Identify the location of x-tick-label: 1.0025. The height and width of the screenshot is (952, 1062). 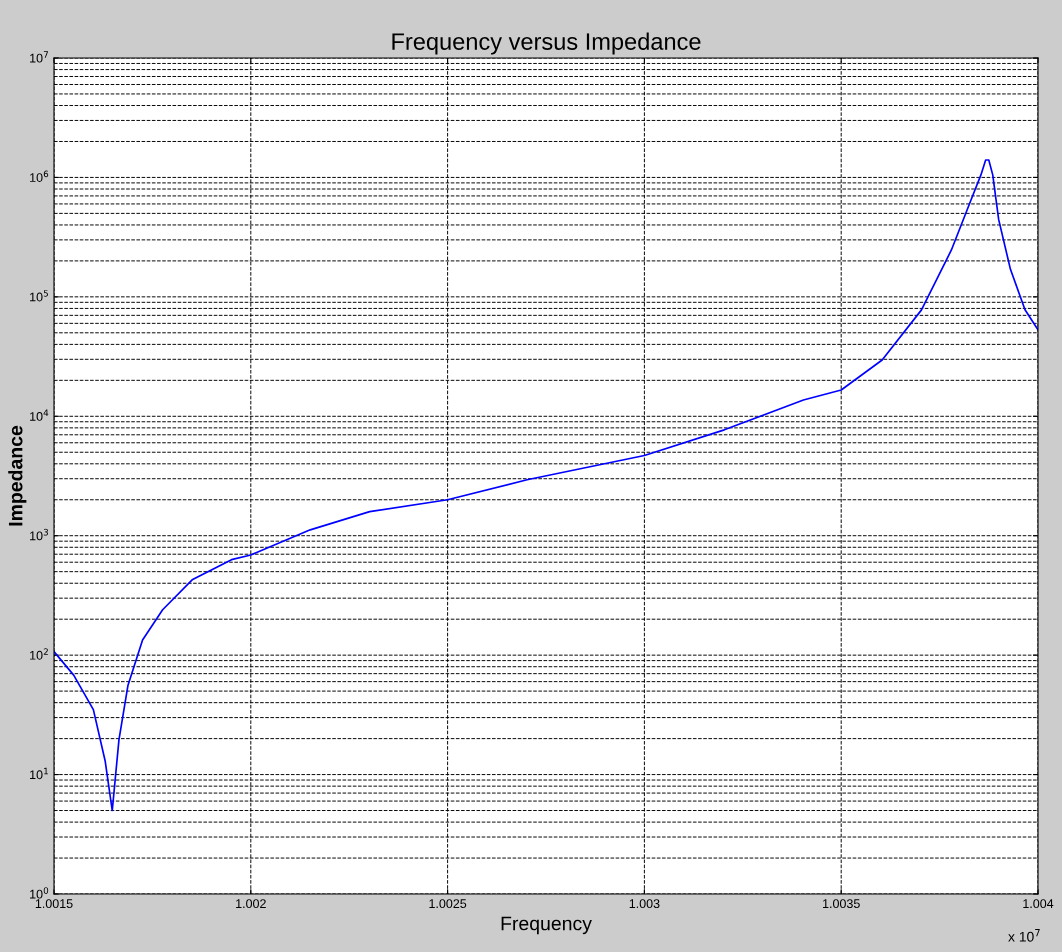
(448, 904).